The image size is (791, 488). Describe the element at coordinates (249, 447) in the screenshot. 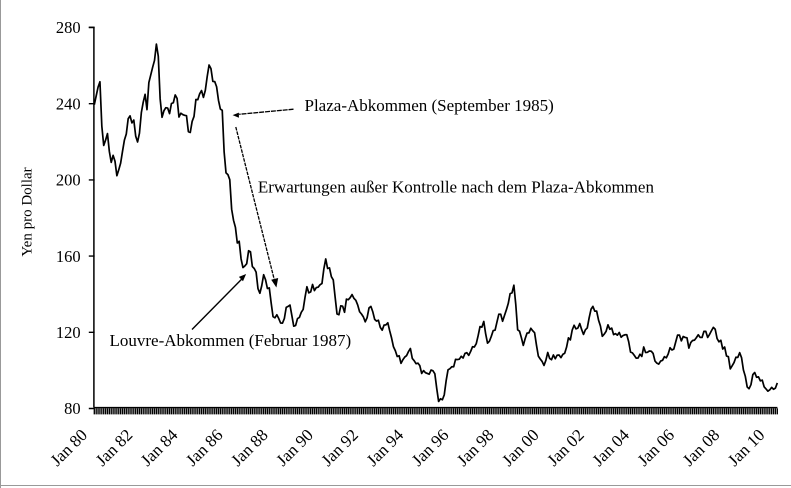

I see `svg-text: Jan 88` at that location.